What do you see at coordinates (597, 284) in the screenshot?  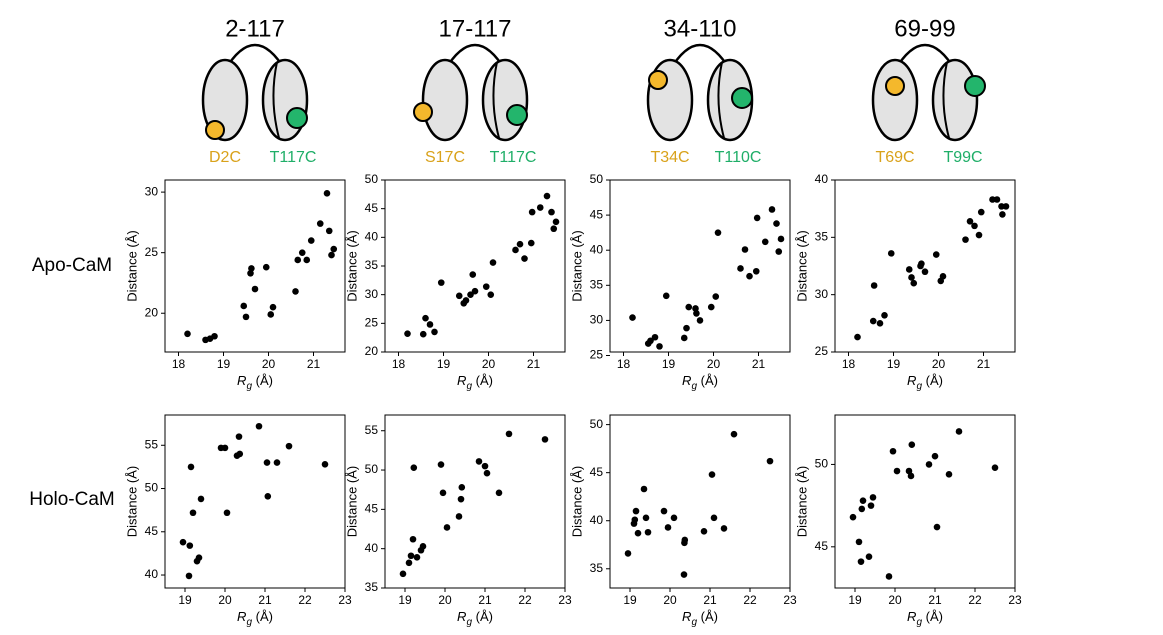 I see `y-tick-label: 35` at bounding box center [597, 284].